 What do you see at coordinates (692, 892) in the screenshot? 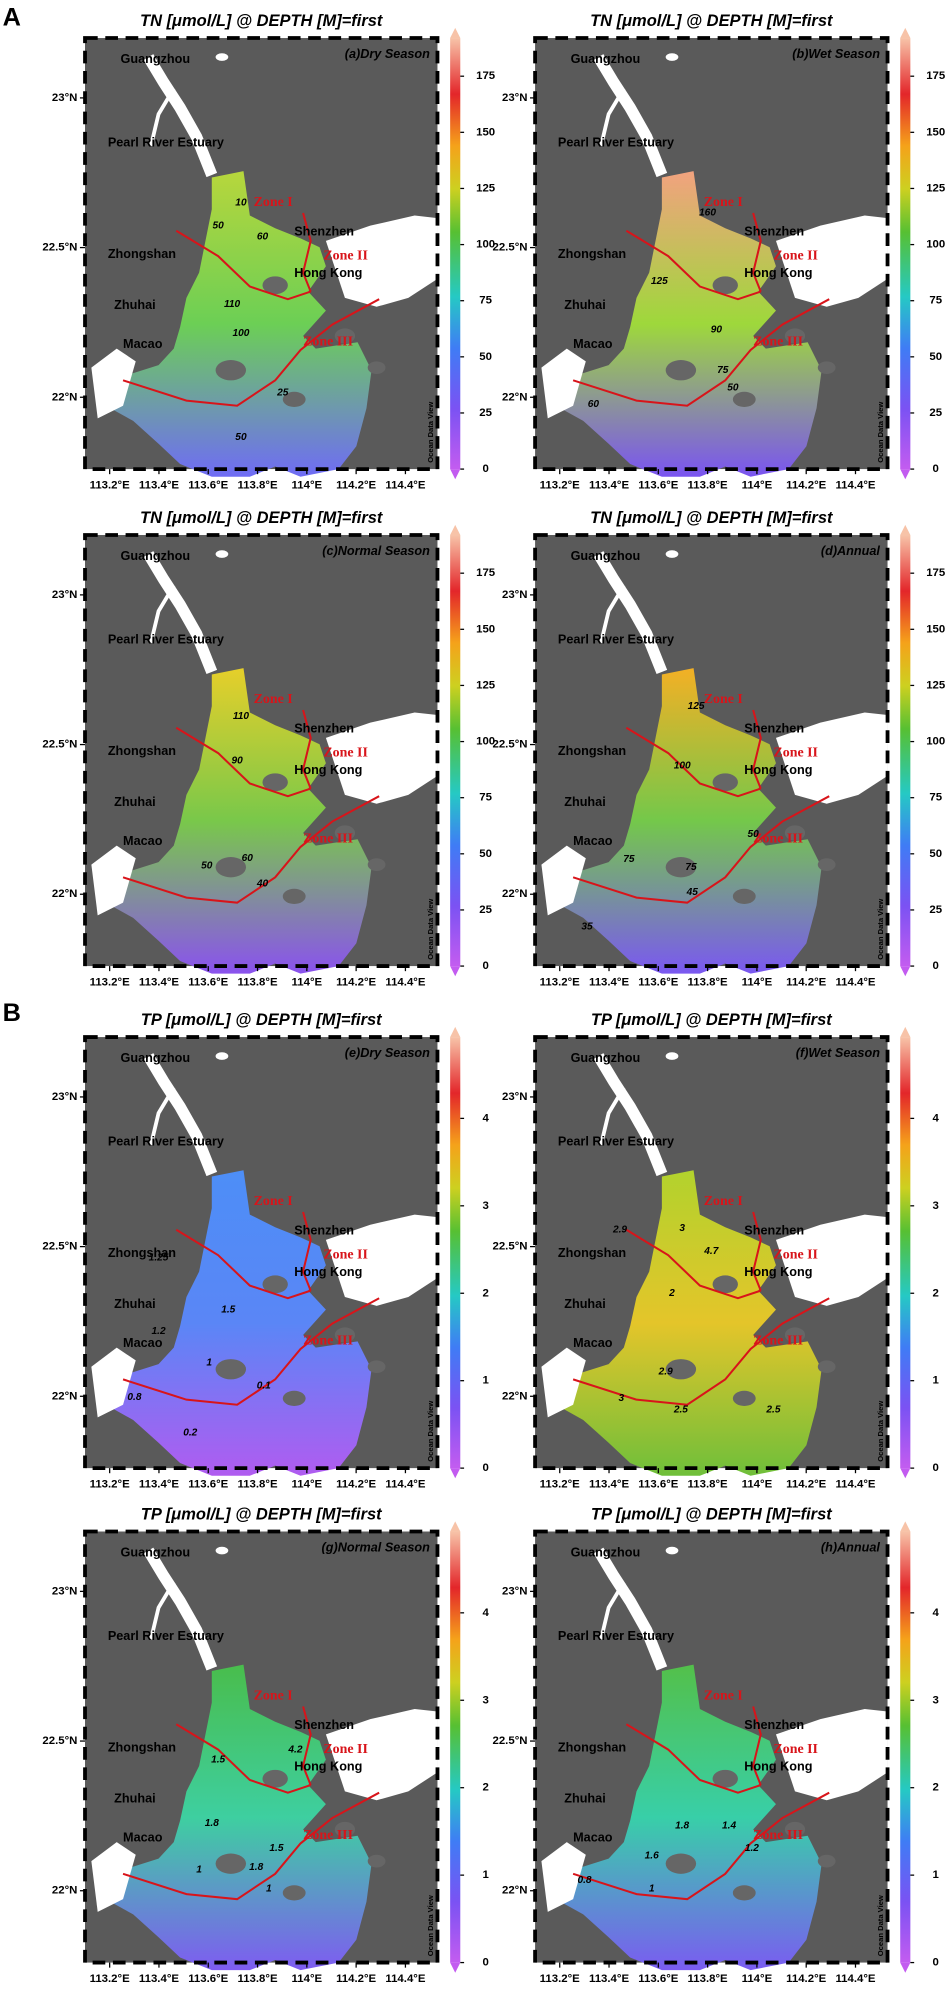
I see `contour-label: 45` at bounding box center [692, 892].